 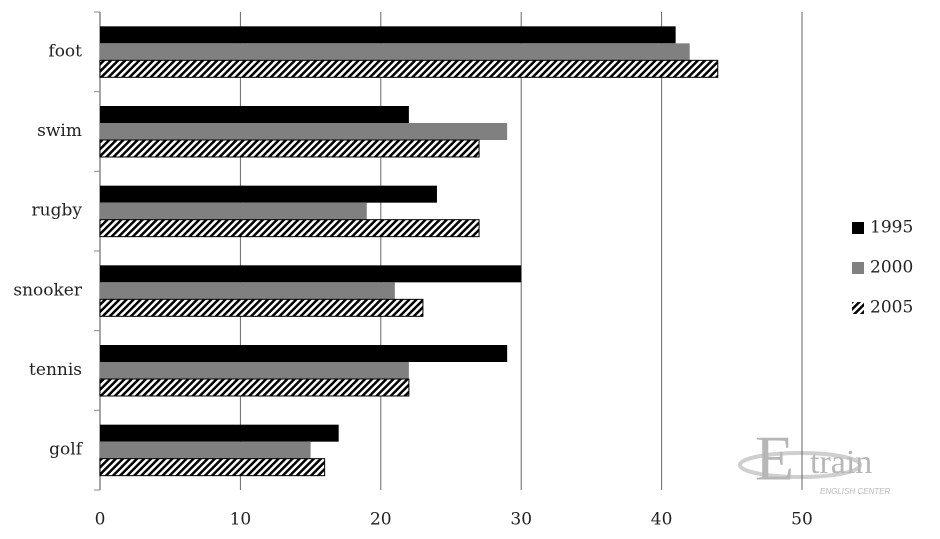 What do you see at coordinates (59, 131) in the screenshot?
I see `y-tick-label: swim` at bounding box center [59, 131].